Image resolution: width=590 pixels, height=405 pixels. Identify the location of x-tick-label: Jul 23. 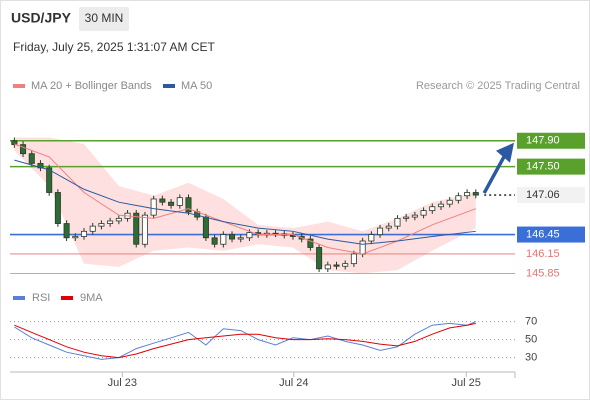
(122, 383).